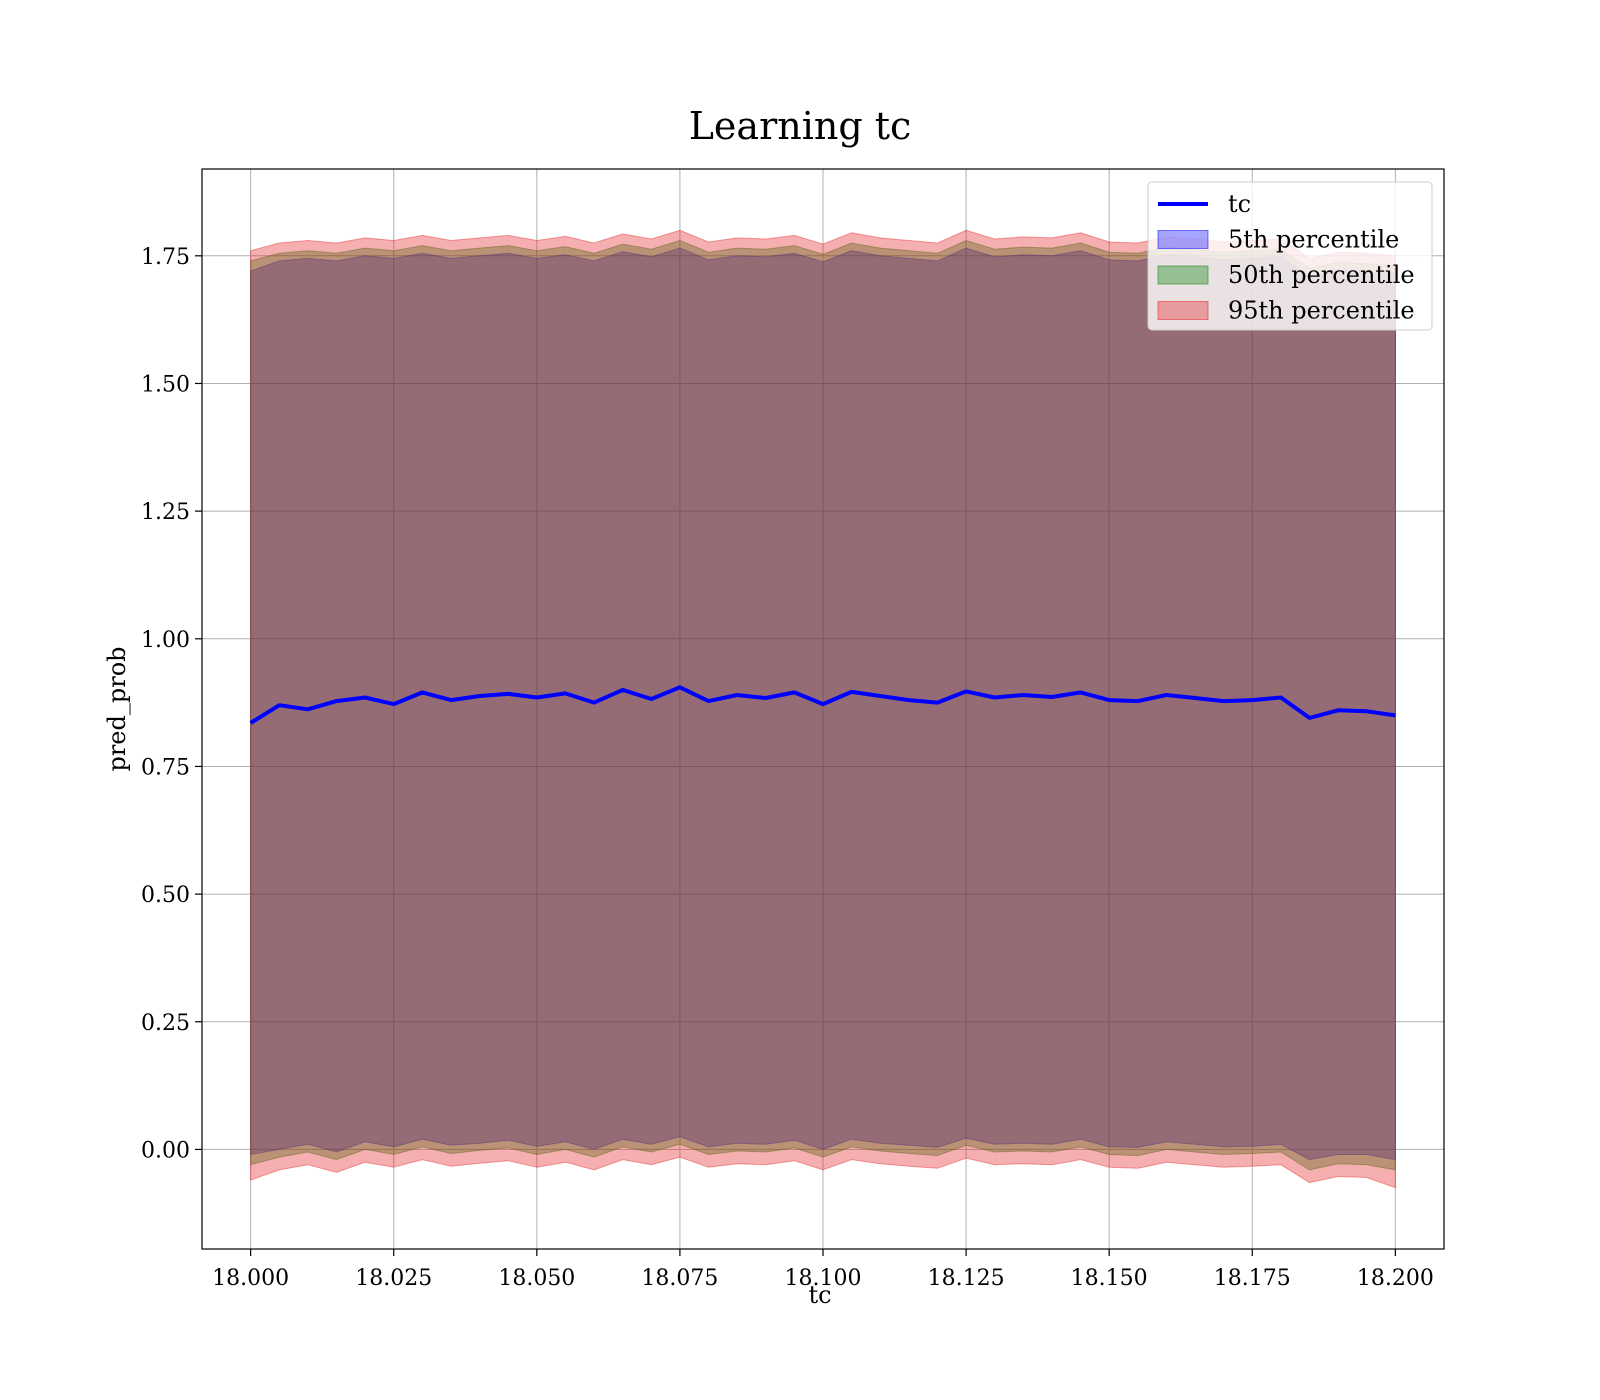 This screenshot has height=1400, width=1600. Describe the element at coordinates (800, 126) in the screenshot. I see `chart-title: Learning tc` at that location.